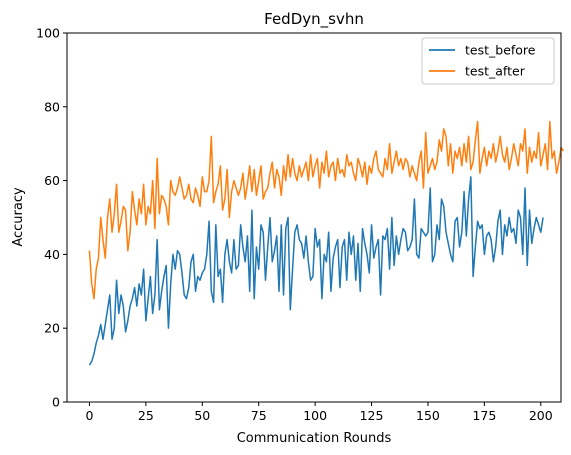  Describe the element at coordinates (484, 415) in the screenshot. I see `x-tick-label: 175` at that location.